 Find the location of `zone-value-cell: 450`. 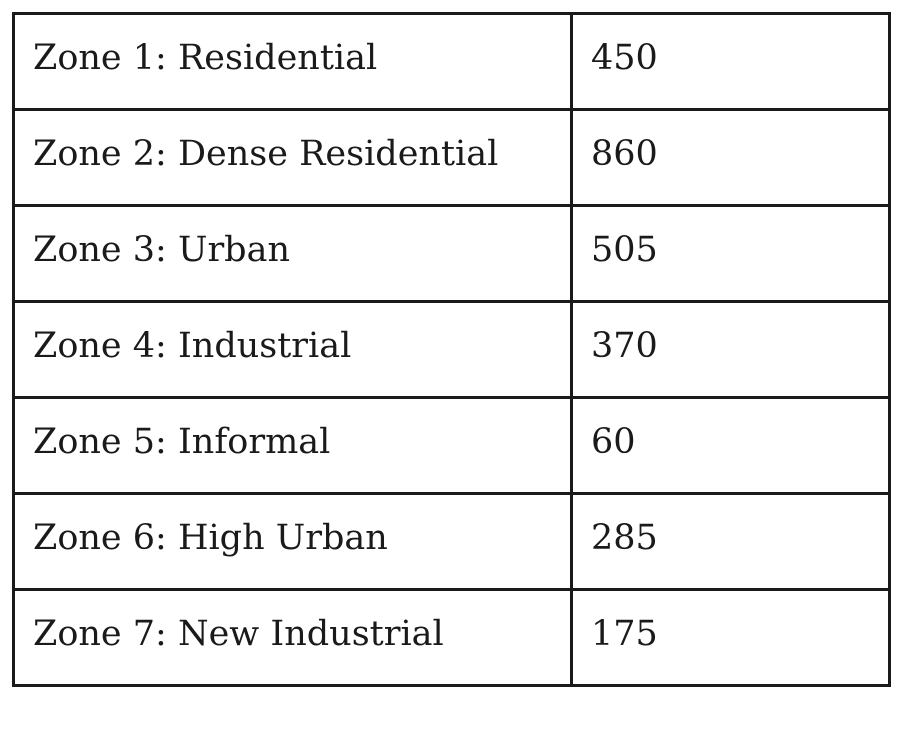

zone-value-cell: 450 is located at coordinates (730, 61).